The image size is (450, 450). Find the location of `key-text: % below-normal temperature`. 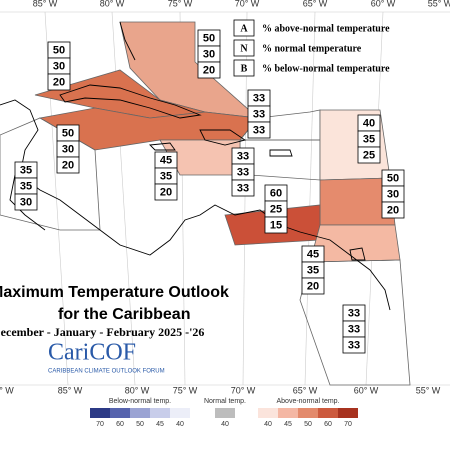

key-text: % below-normal temperature is located at coordinates (326, 68).